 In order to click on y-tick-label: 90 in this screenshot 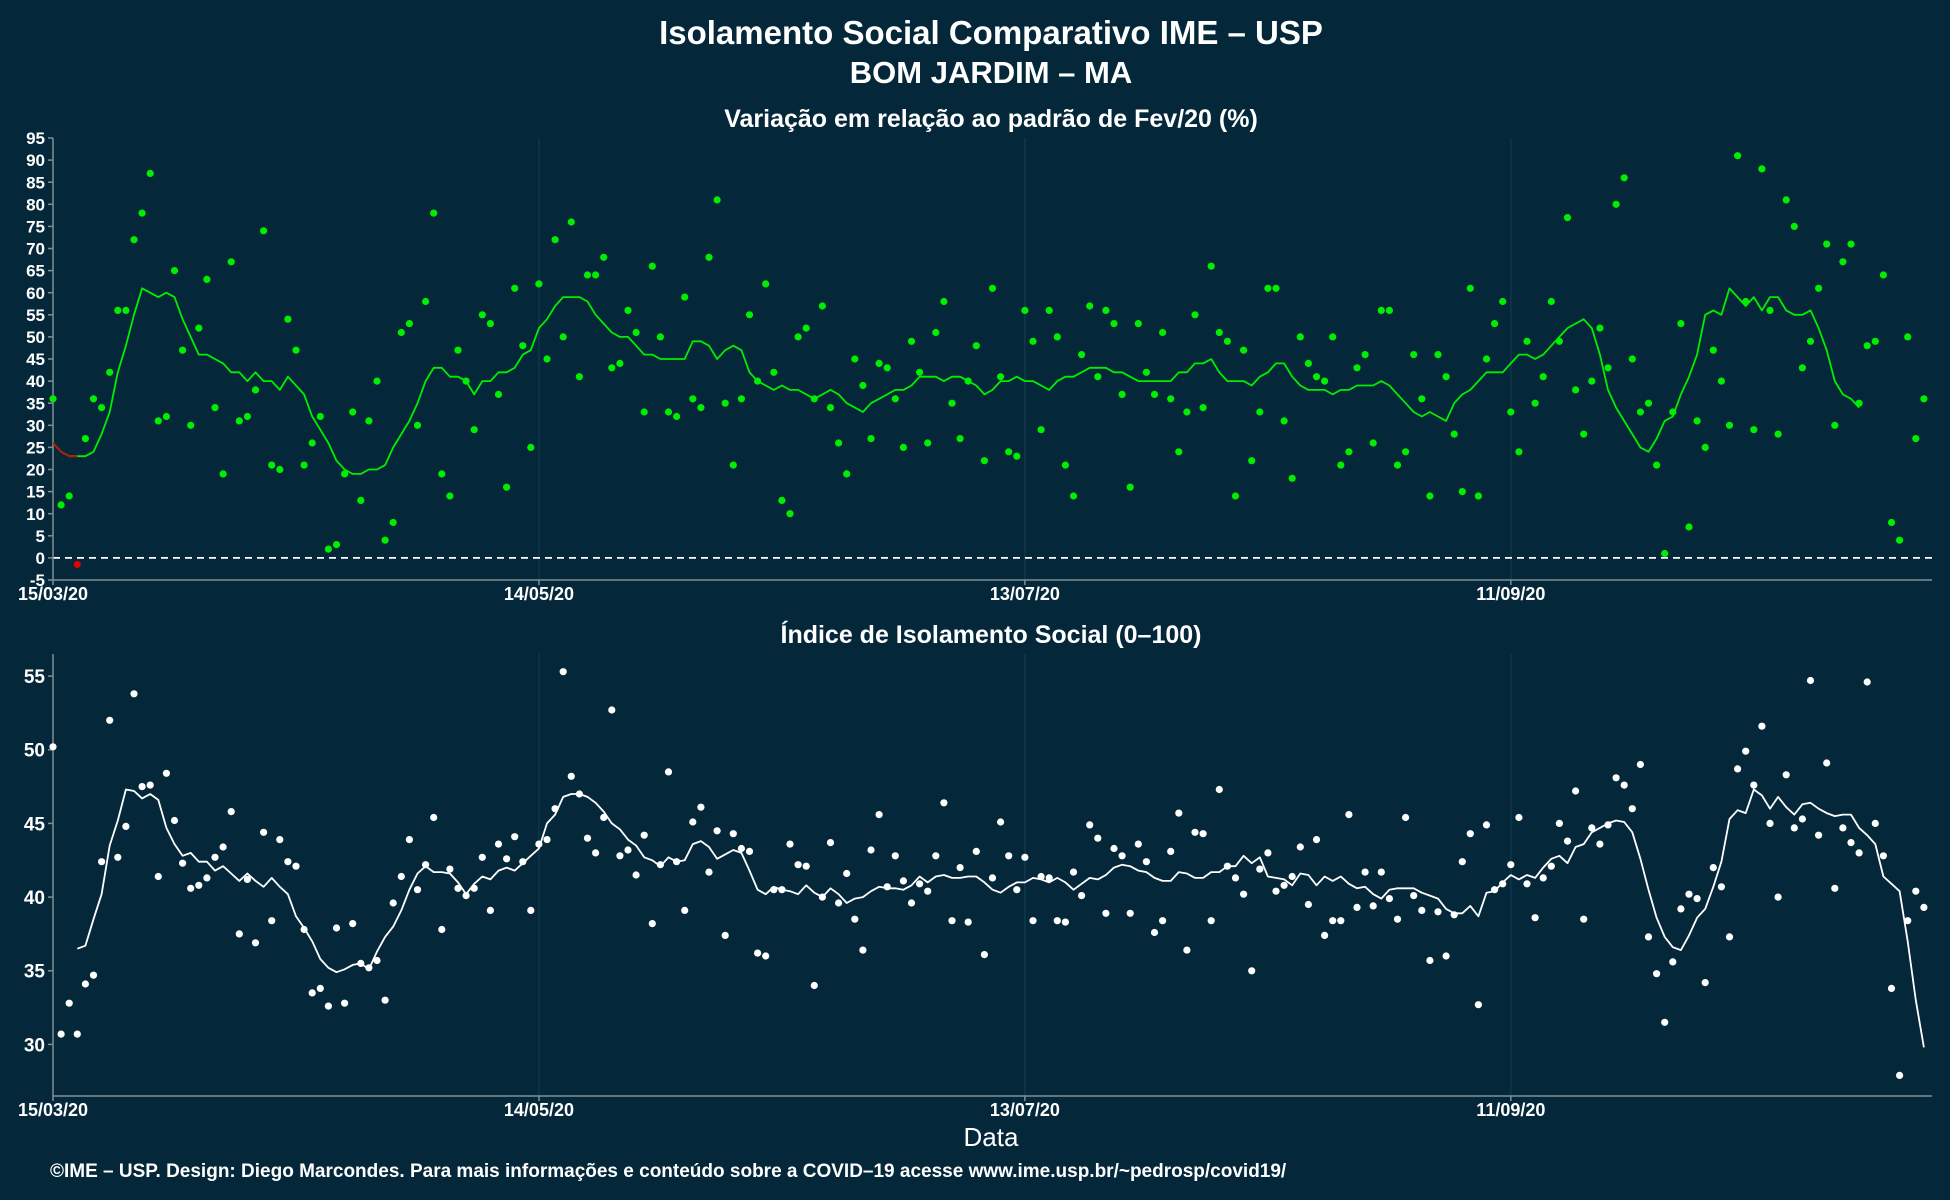, I will do `click(35, 160)`.